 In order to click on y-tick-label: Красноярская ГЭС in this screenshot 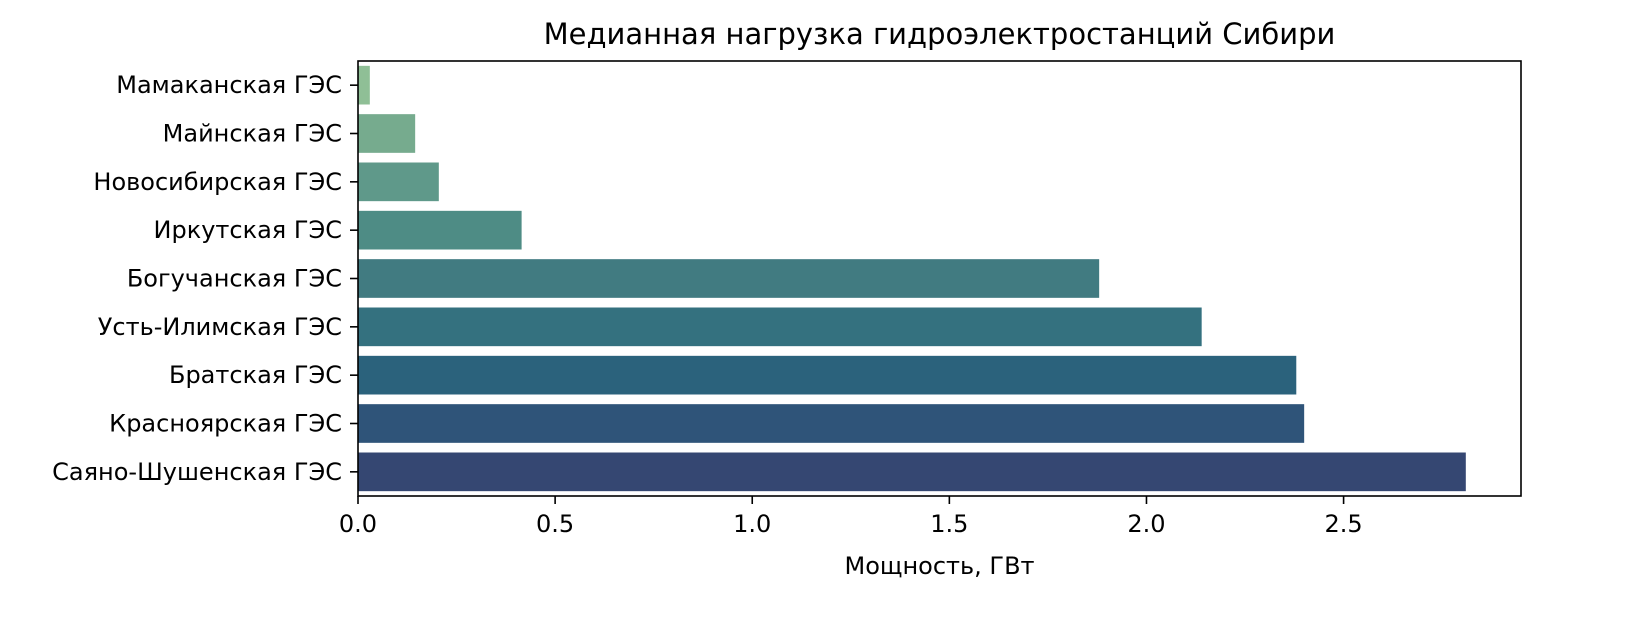, I will do `click(225, 424)`.